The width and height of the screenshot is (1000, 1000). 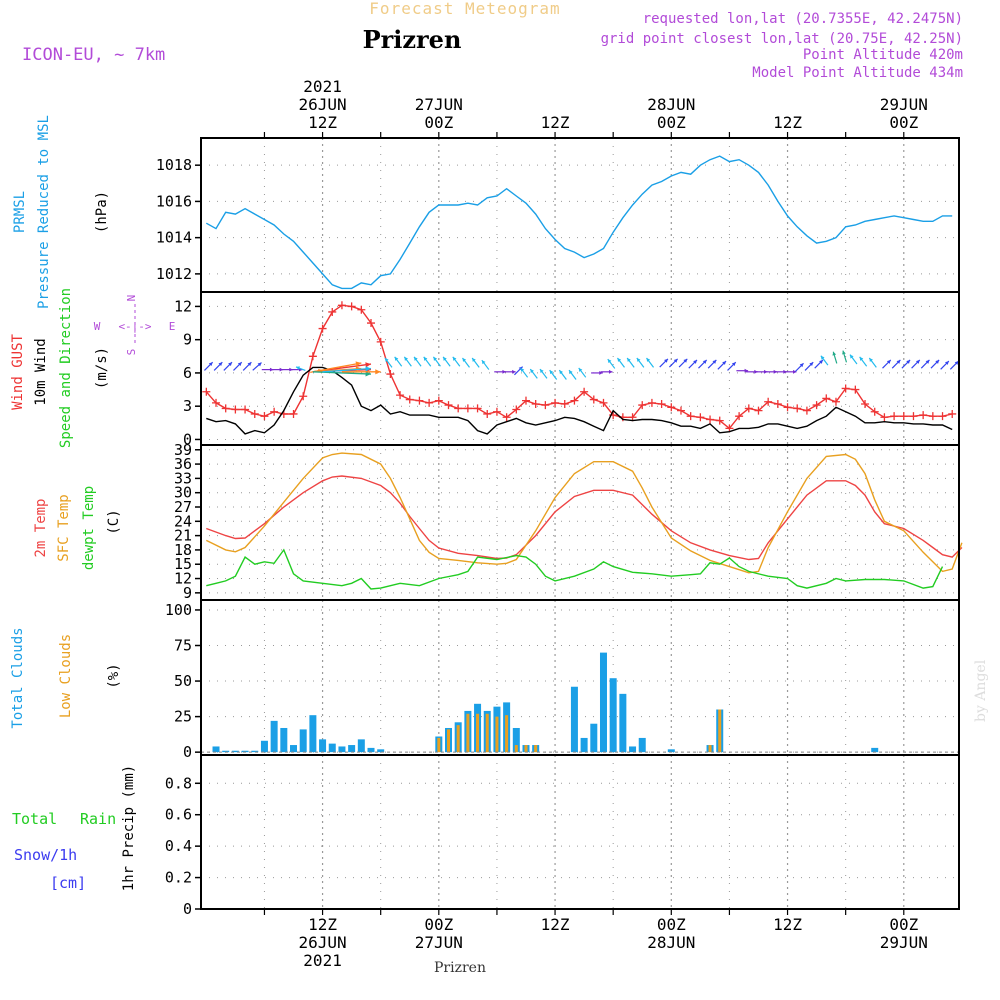 I want to click on ytick-label: 6, so click(x=187, y=373).